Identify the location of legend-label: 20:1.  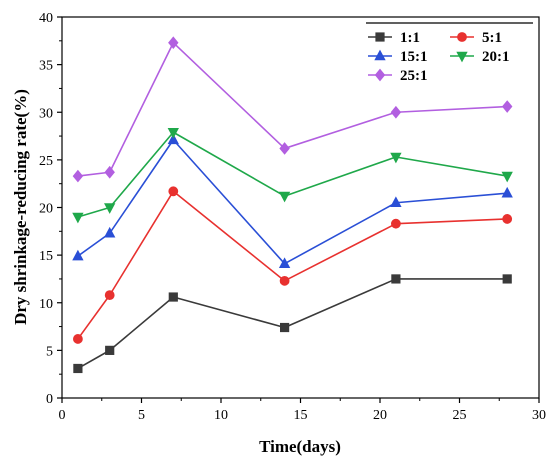
(496, 57).